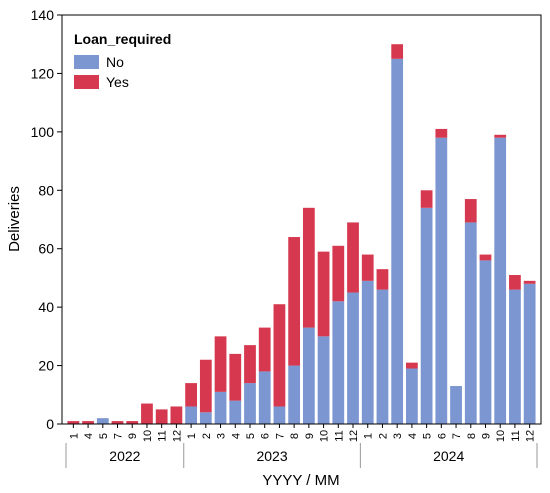 The image size is (550, 493). Describe the element at coordinates (86, 82) in the screenshot. I see `legend-swatch-yes` at that location.